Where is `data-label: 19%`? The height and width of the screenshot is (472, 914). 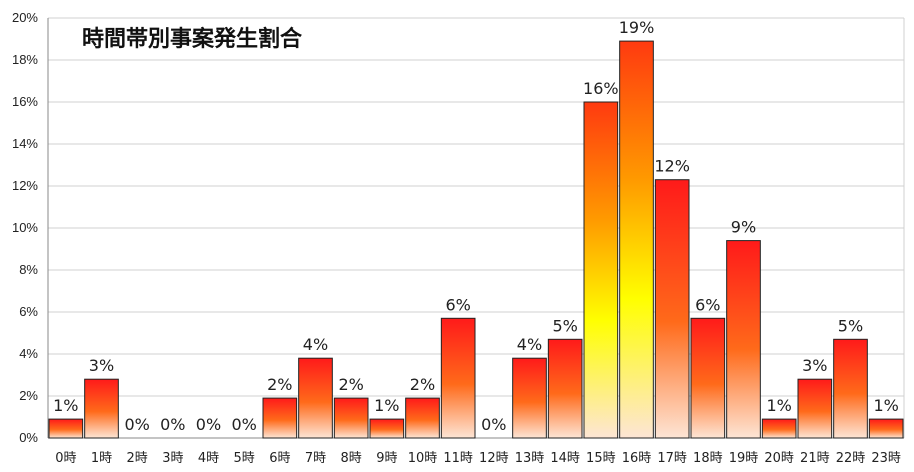
data-label: 19% is located at coordinates (637, 27).